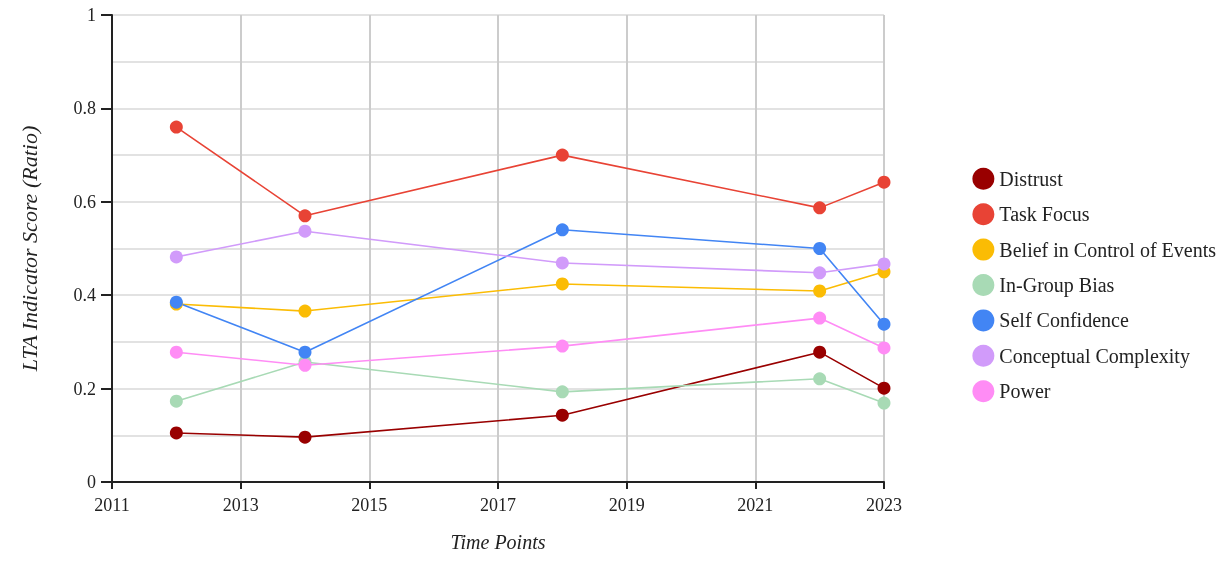 This screenshot has height=570, width=1231. I want to click on x-tick-label: 2013, so click(240, 505).